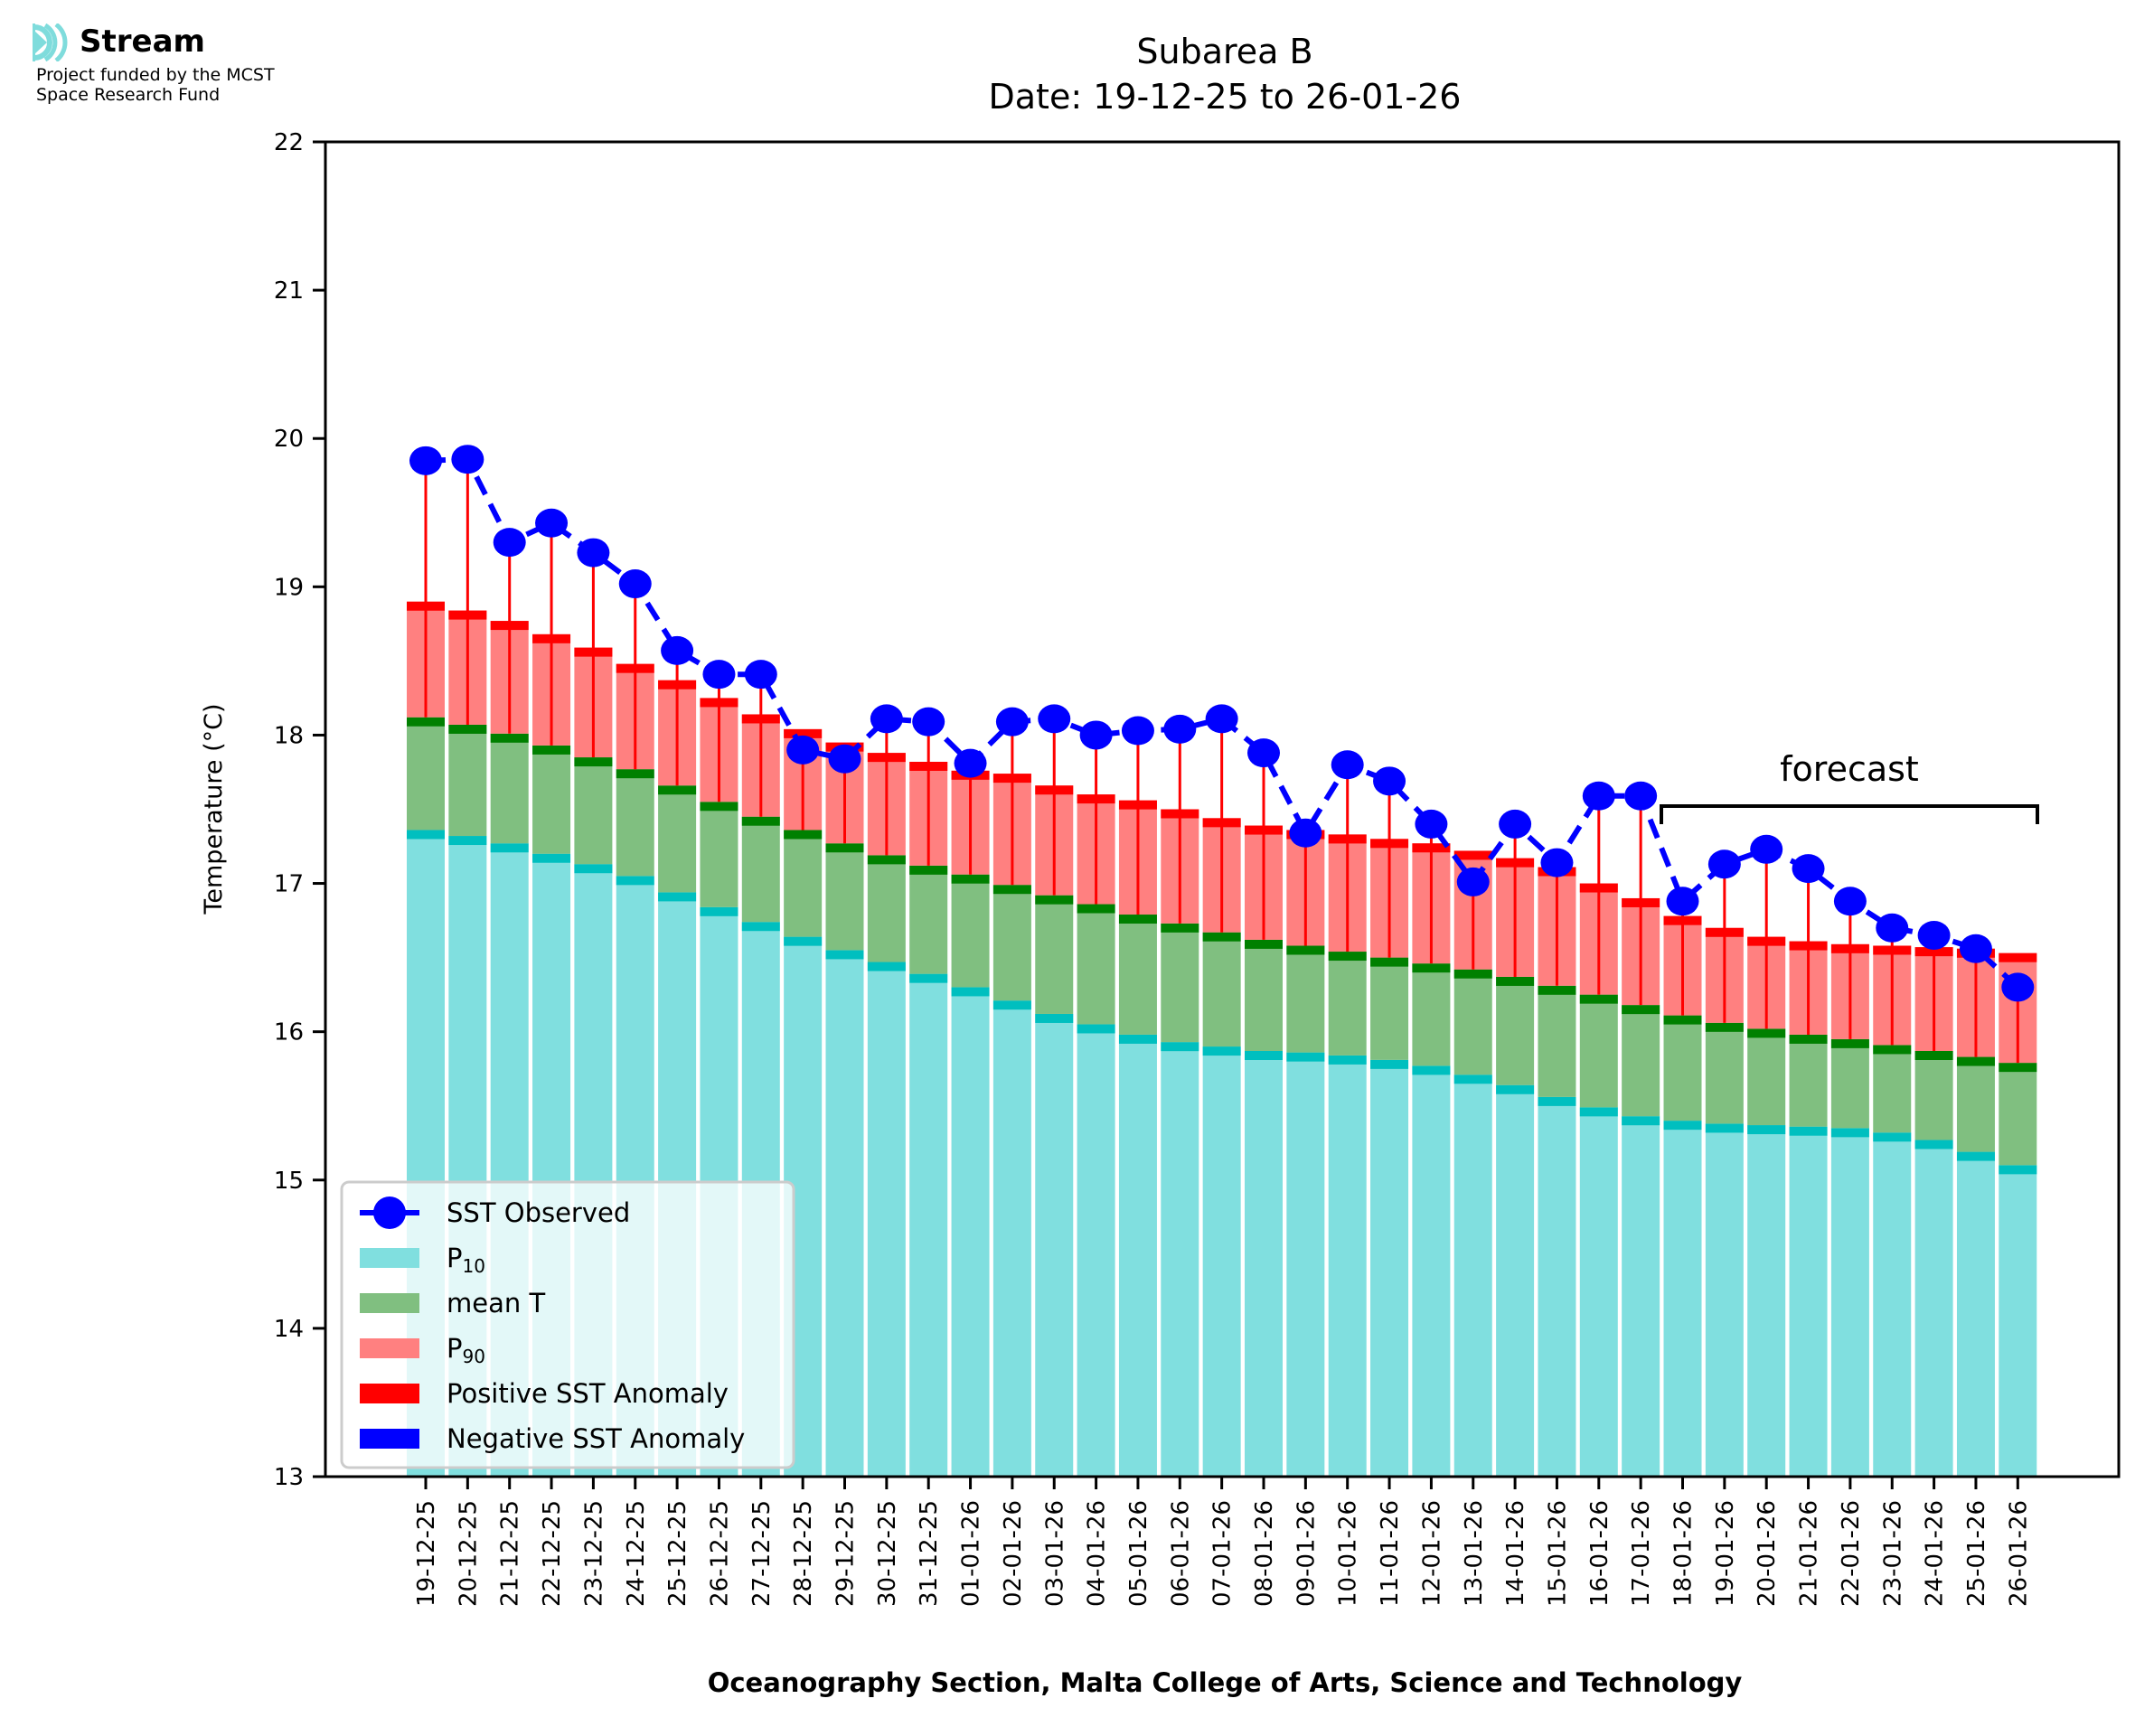 The width and height of the screenshot is (2154, 1736). I want to click on x-tick-label: 10-01-26, so click(1348, 1554).